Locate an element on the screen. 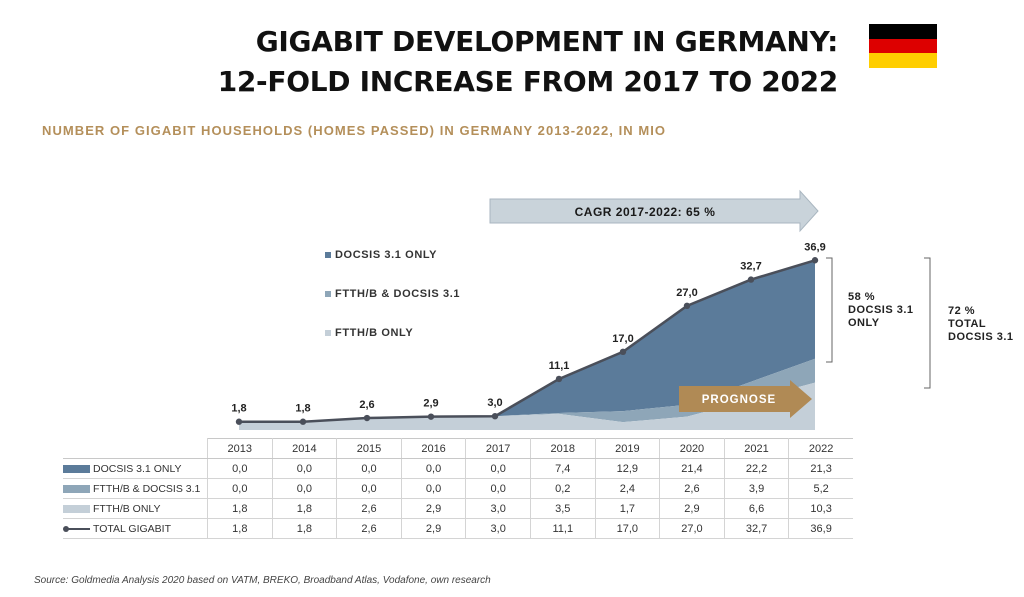 The height and width of the screenshot is (597, 1024). year-header-2021: 2021 is located at coordinates (757, 448).